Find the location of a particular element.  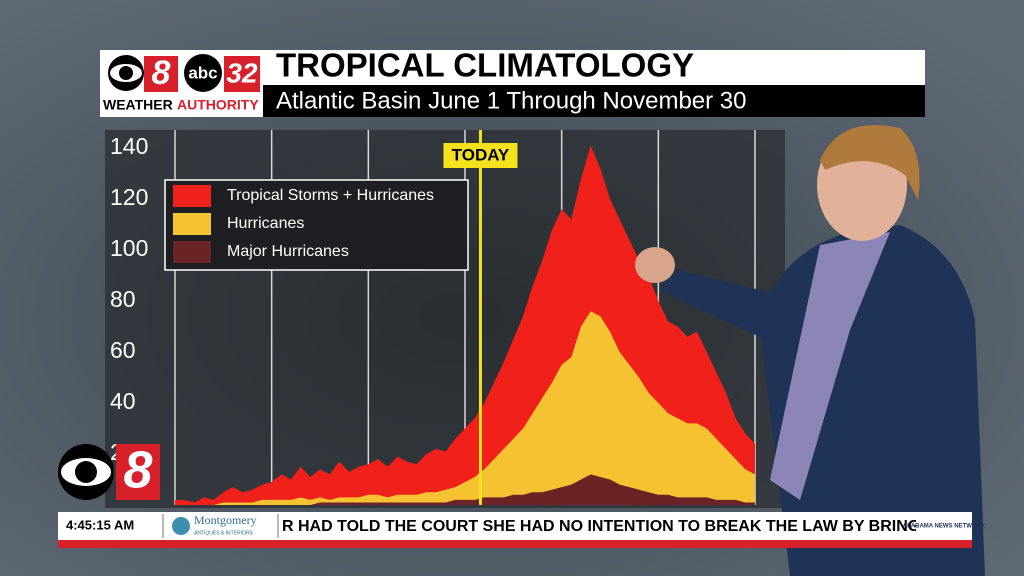

hand is located at coordinates (655, 265).